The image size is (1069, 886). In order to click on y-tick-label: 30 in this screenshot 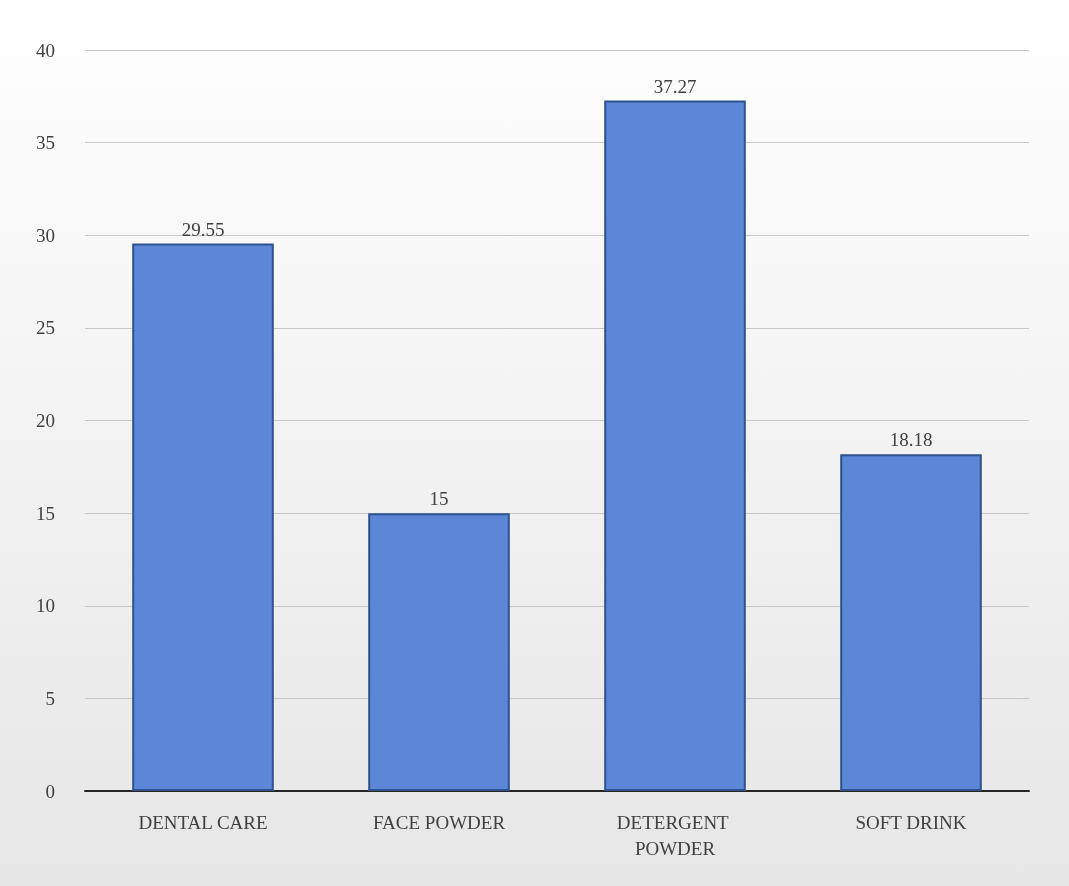, I will do `click(45, 235)`.